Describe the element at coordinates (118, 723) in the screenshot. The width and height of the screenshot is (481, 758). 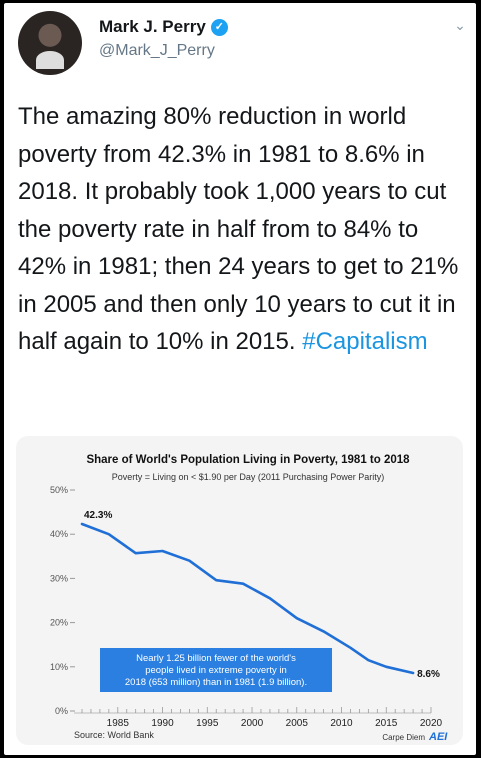
I see `x-tick-label: 1985` at that location.